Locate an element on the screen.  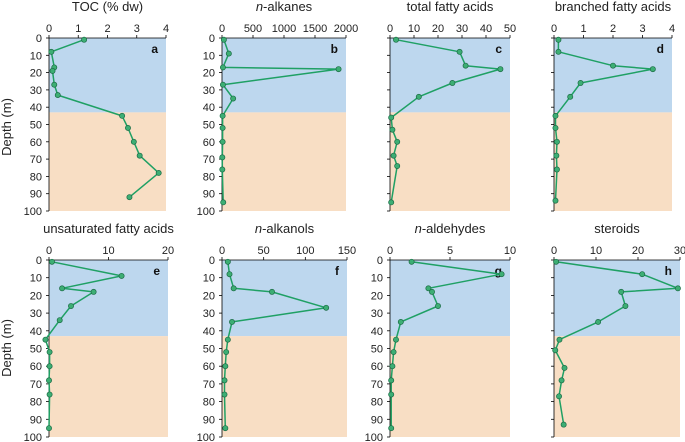
panel-title-text: -aldehydes is located at coordinates (454, 228).